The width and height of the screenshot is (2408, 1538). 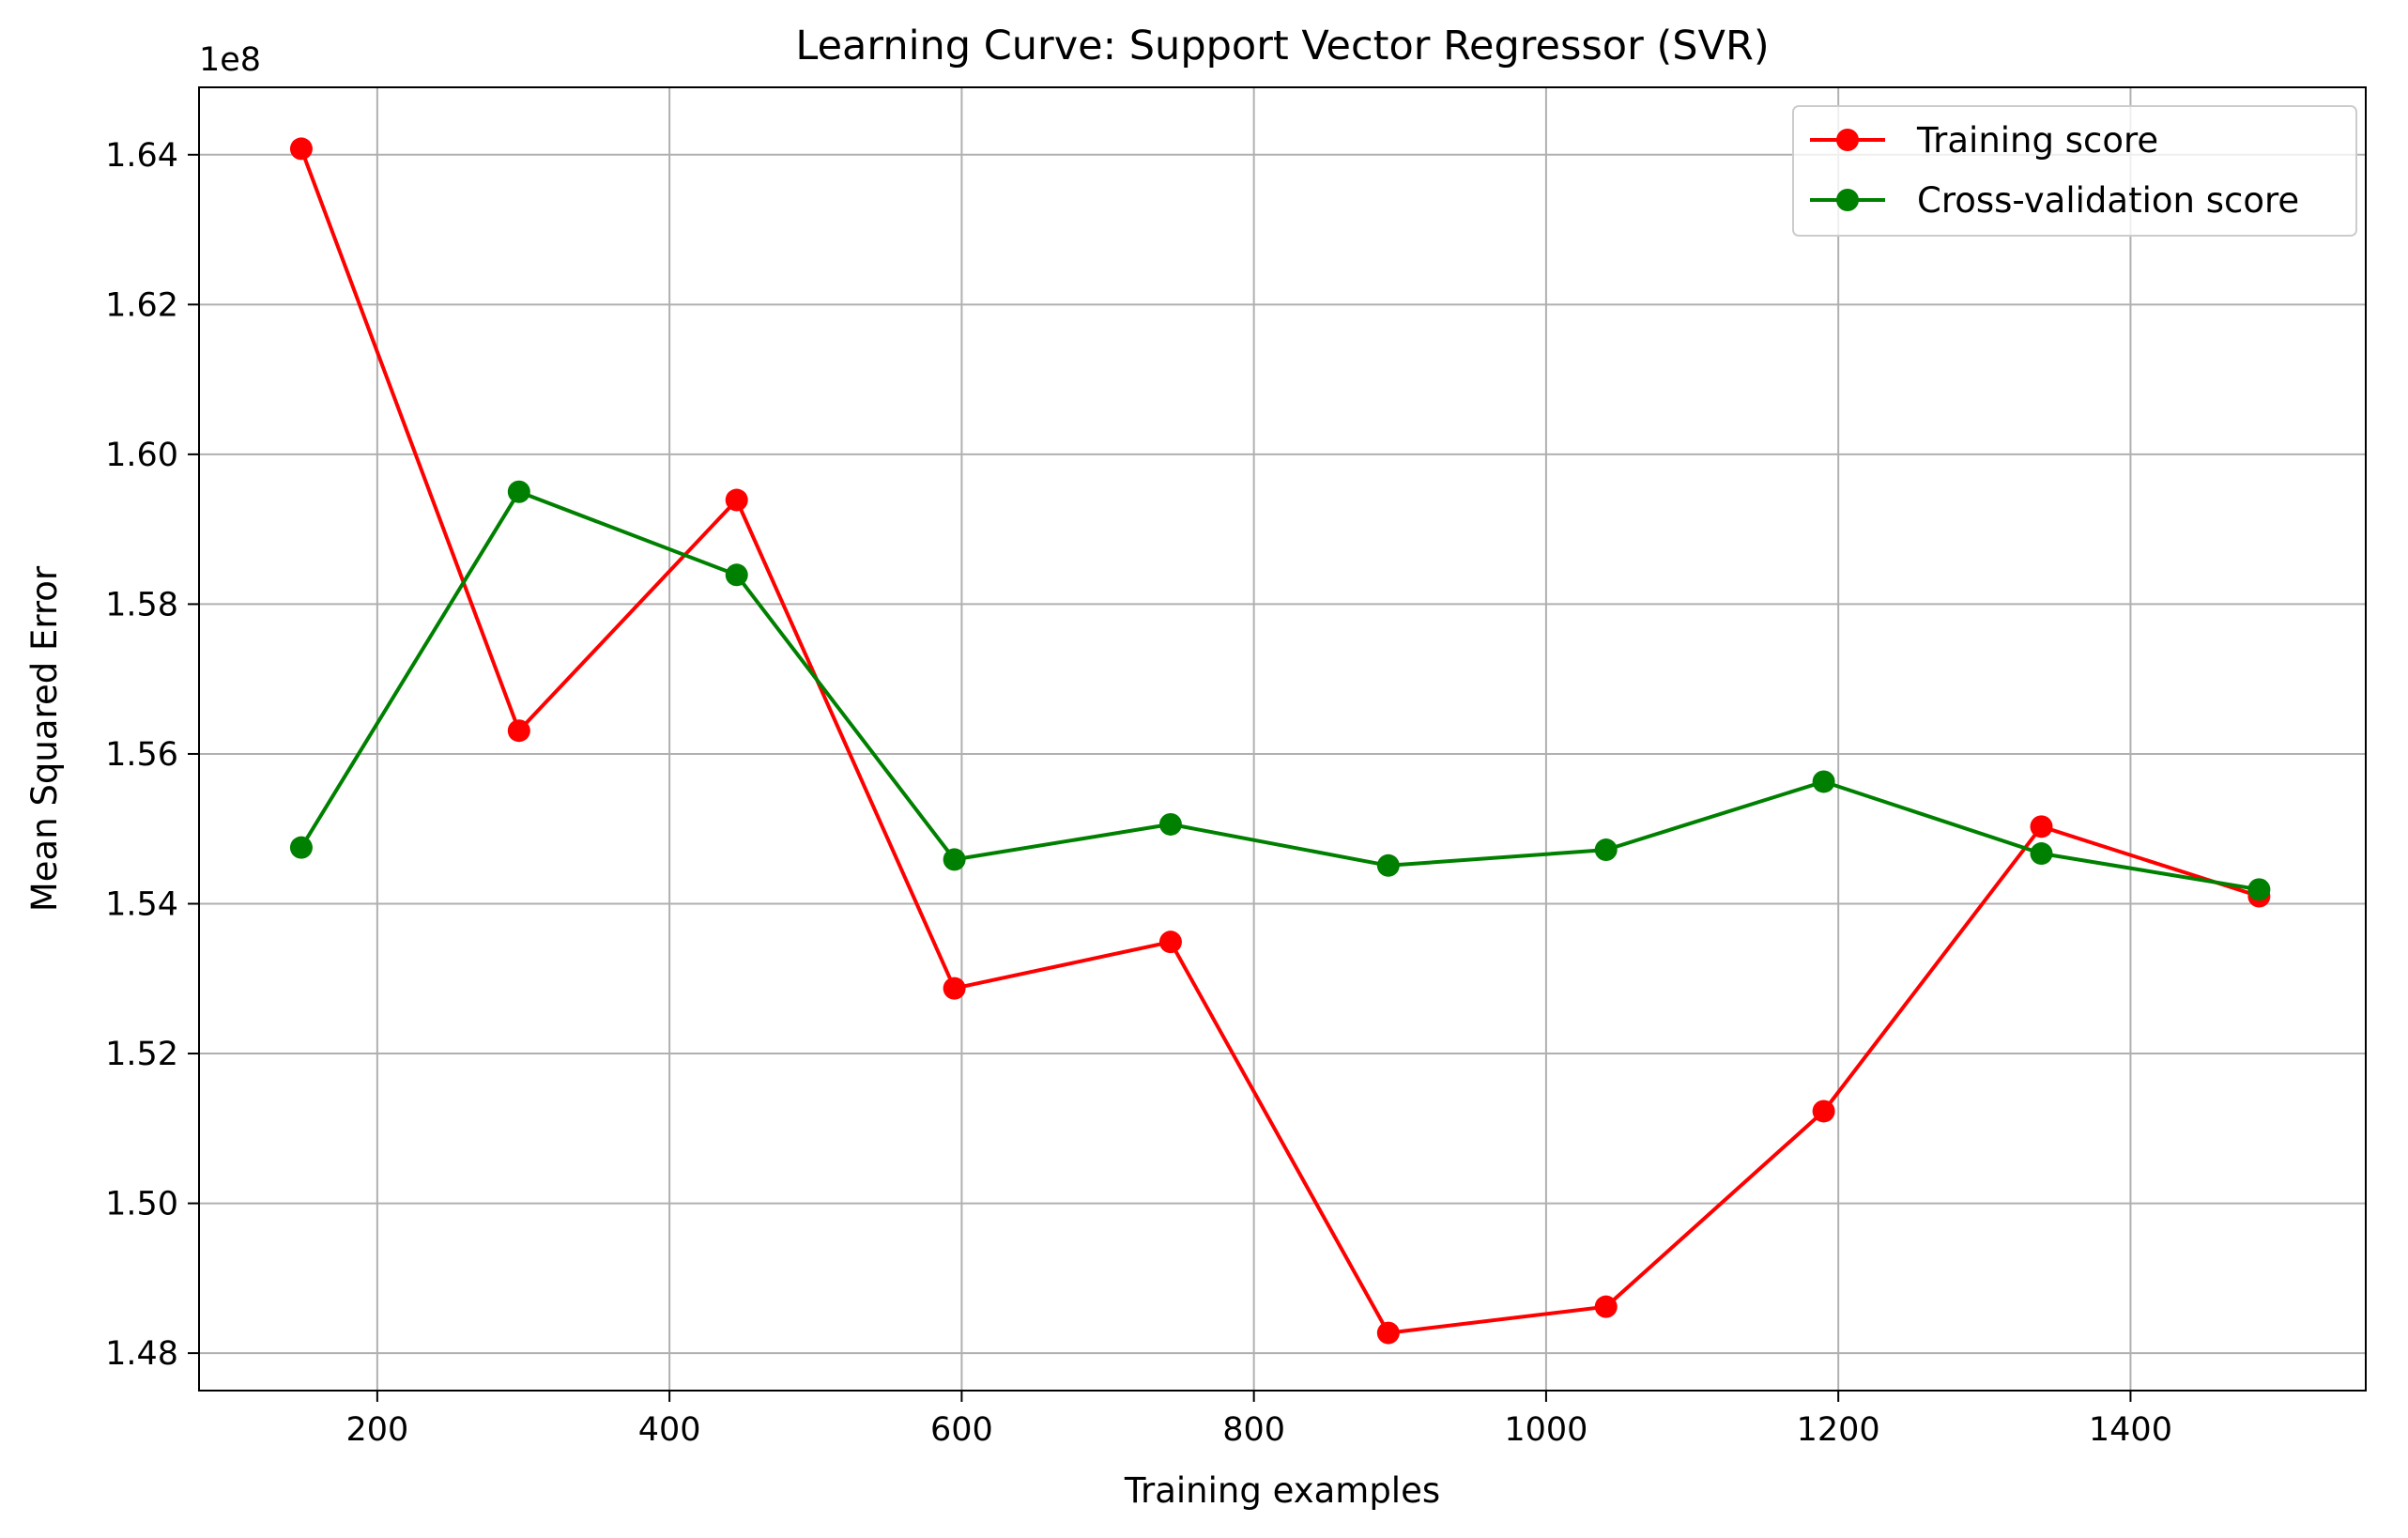 What do you see at coordinates (2130, 1430) in the screenshot?
I see `x-tick-label: 1400` at bounding box center [2130, 1430].